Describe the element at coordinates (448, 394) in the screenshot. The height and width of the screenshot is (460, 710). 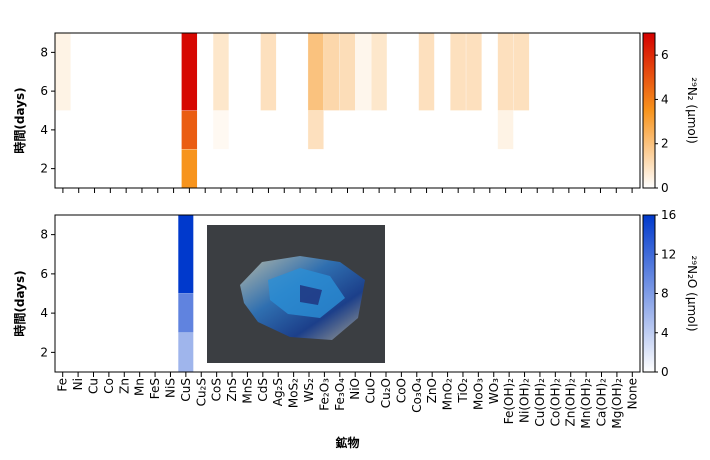
I see `x-tick-label: MnO₂` at that location.